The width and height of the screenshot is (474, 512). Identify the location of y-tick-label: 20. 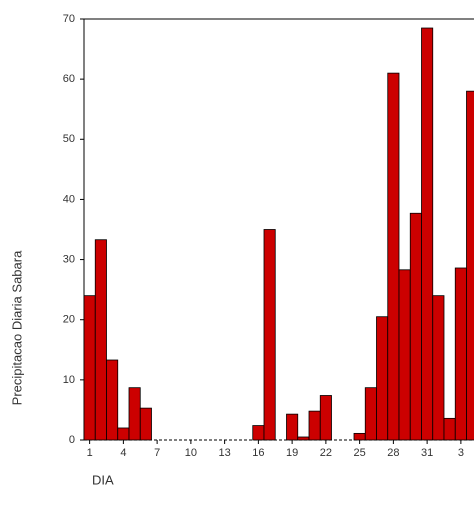
(69, 320).